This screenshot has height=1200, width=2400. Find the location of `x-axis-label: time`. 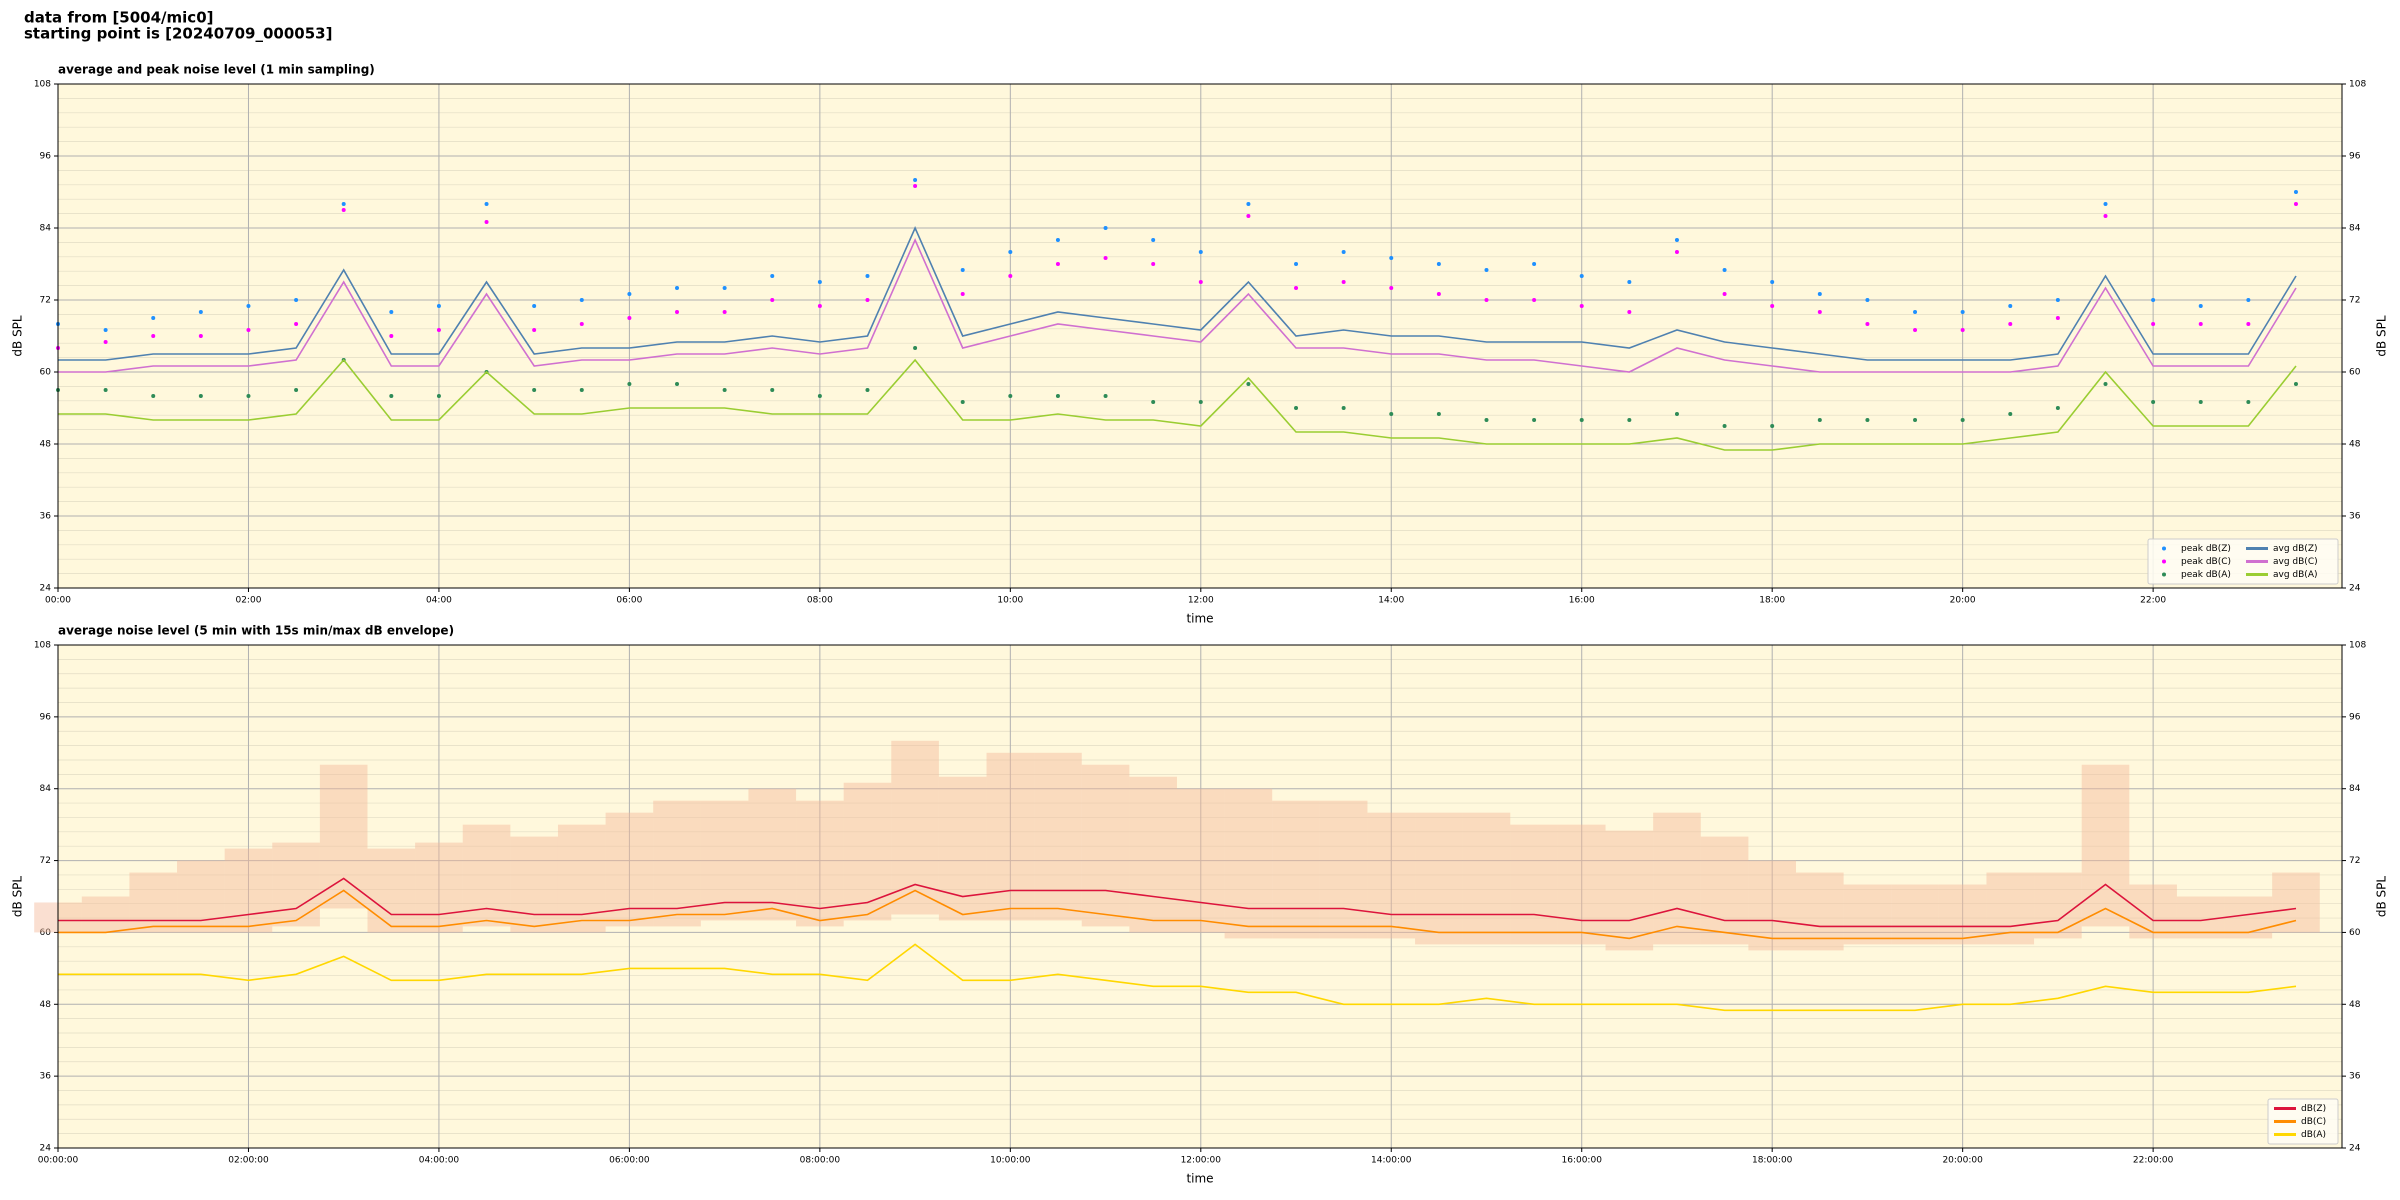

x-axis-label: time is located at coordinates (1199, 619).